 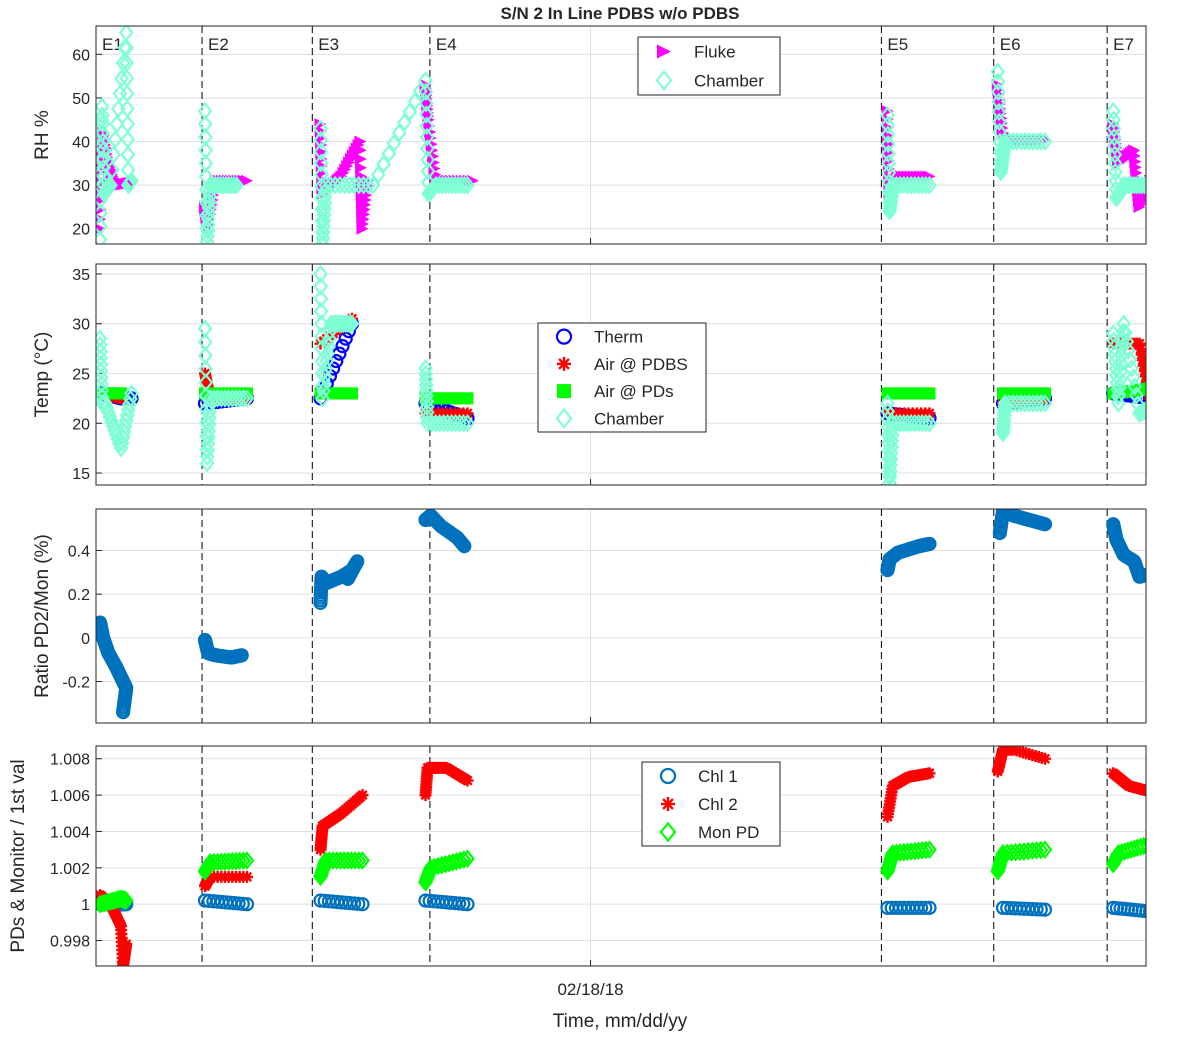 I want to click on legend-label: Chl 1, so click(x=718, y=776).